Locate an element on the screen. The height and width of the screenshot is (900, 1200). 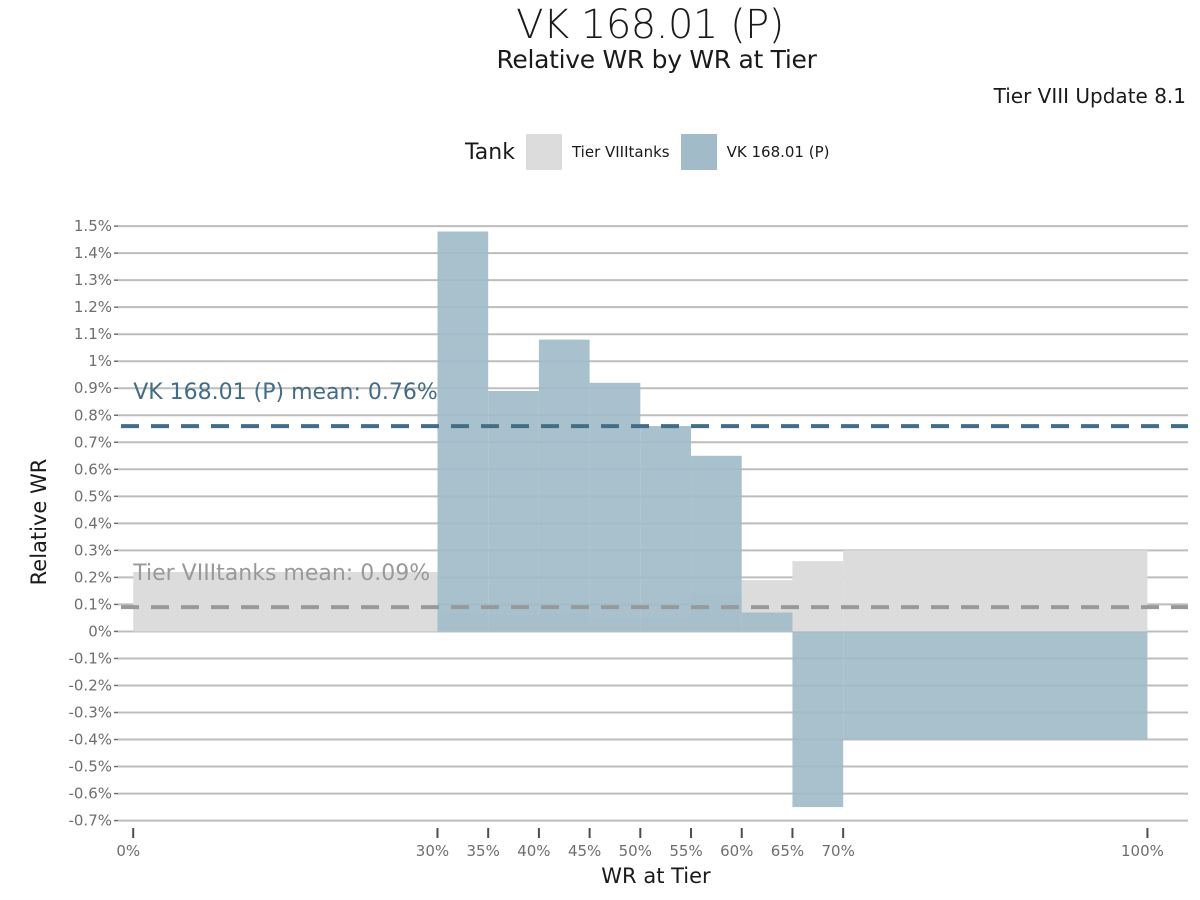
mean-label-vk-168-01-p: VK 168.01 (P) mean: 0.76% is located at coordinates (285, 392).